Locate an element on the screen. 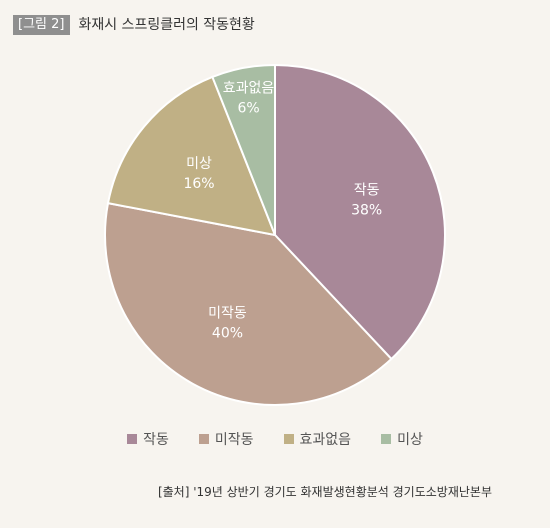 Image resolution: width=550 pixels, height=528 pixels. figure-number-tag: [그림 2] is located at coordinates (42, 25).